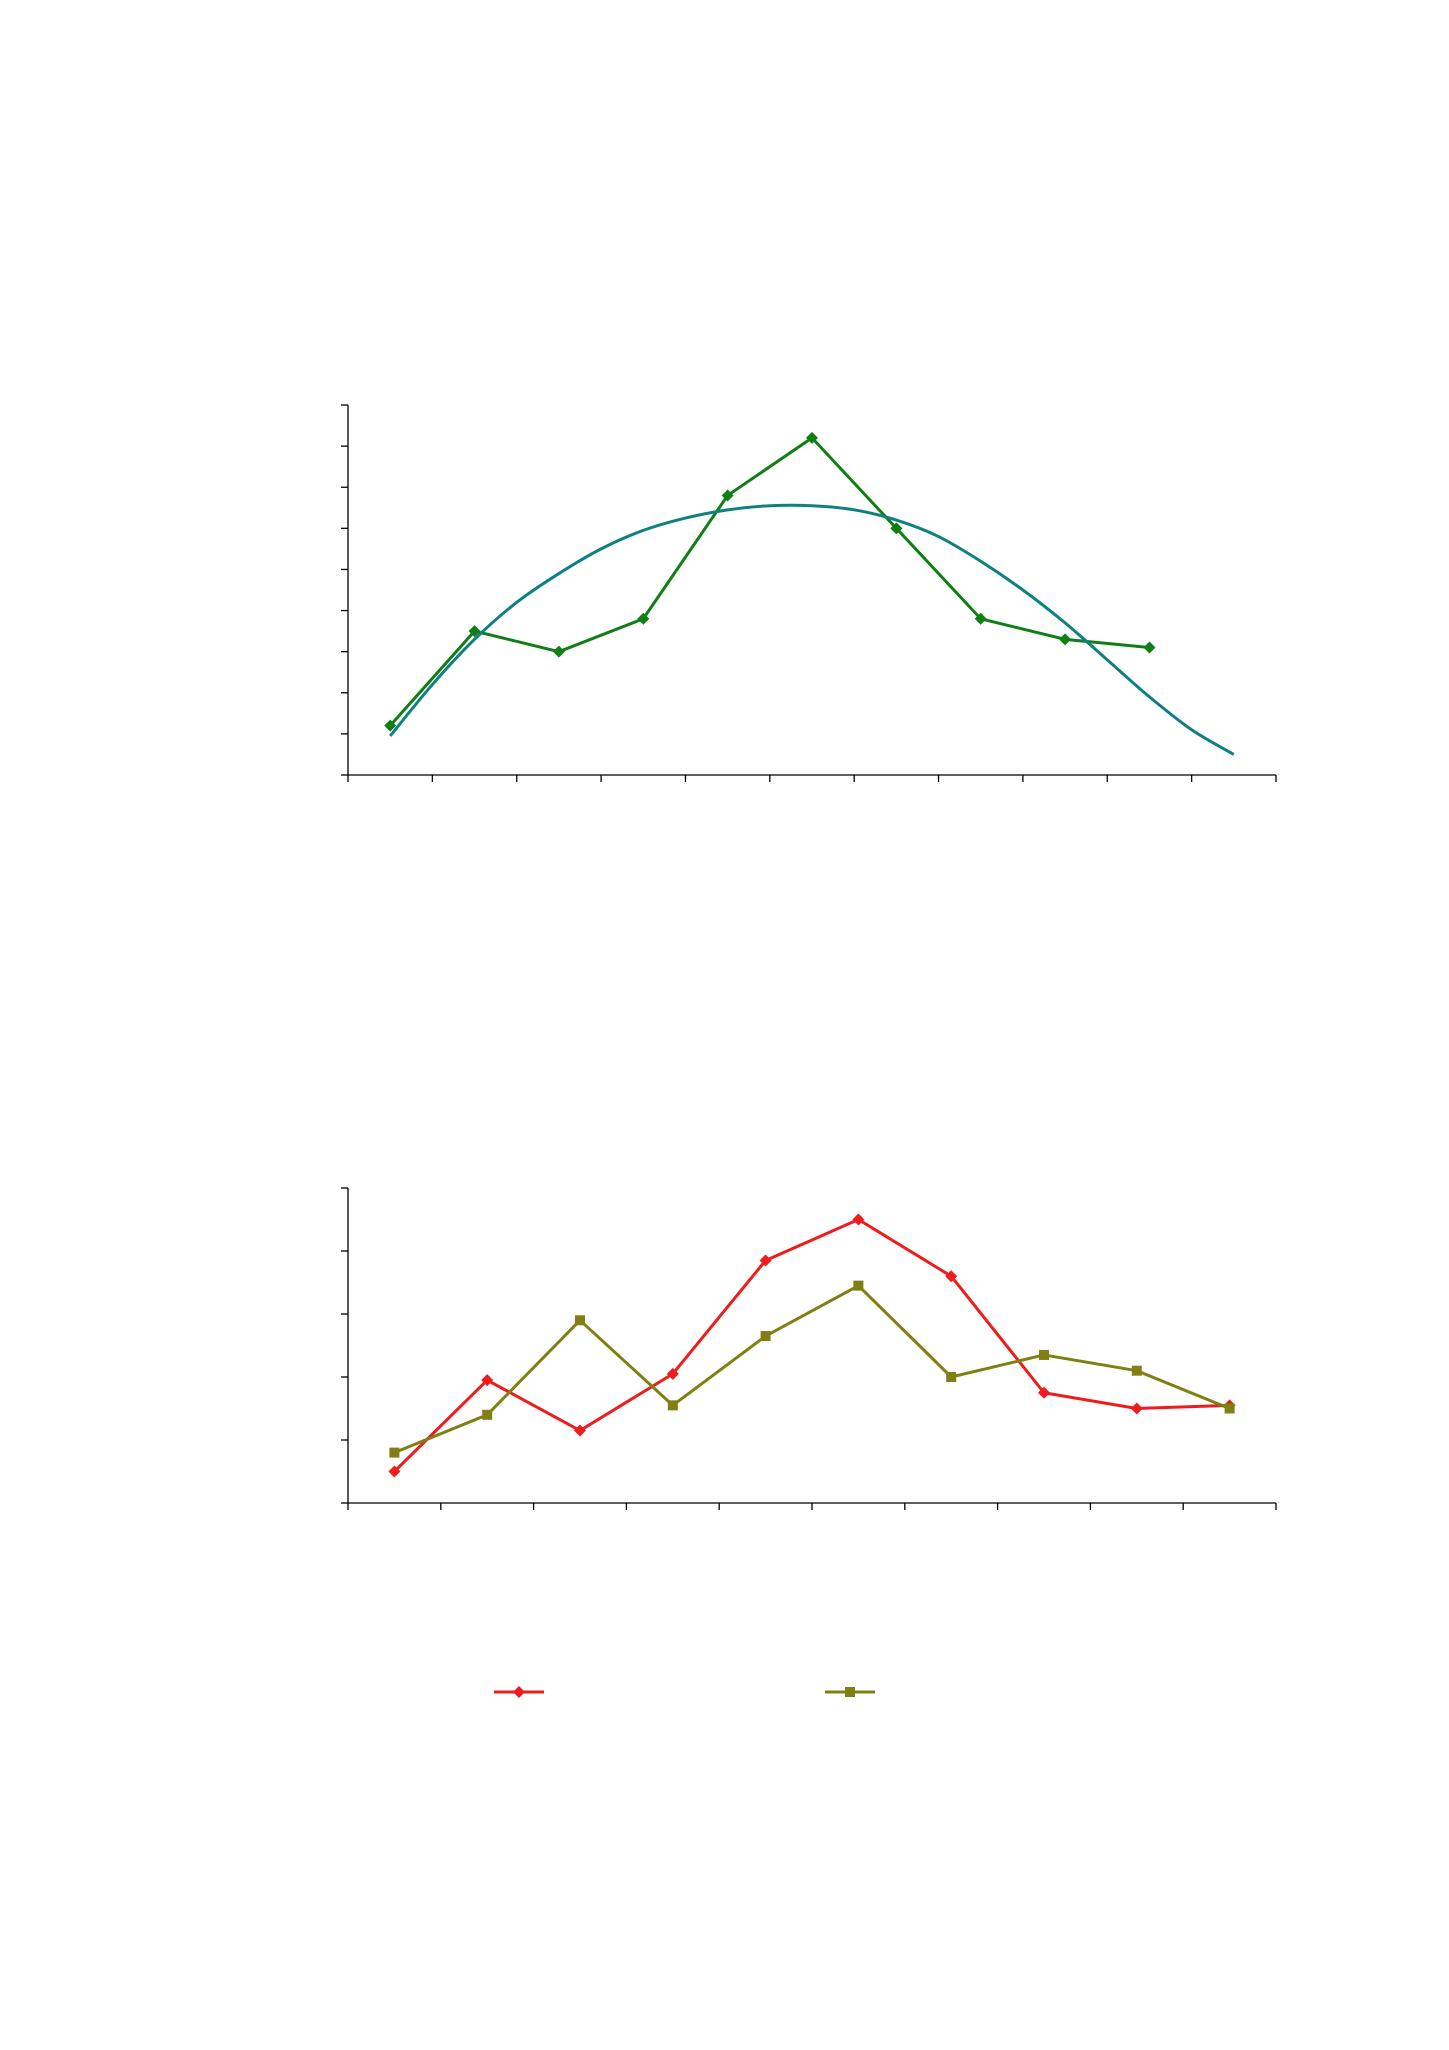 The image size is (1449, 2050). I want to click on chart-1-series-1-line, so click(769, 581).